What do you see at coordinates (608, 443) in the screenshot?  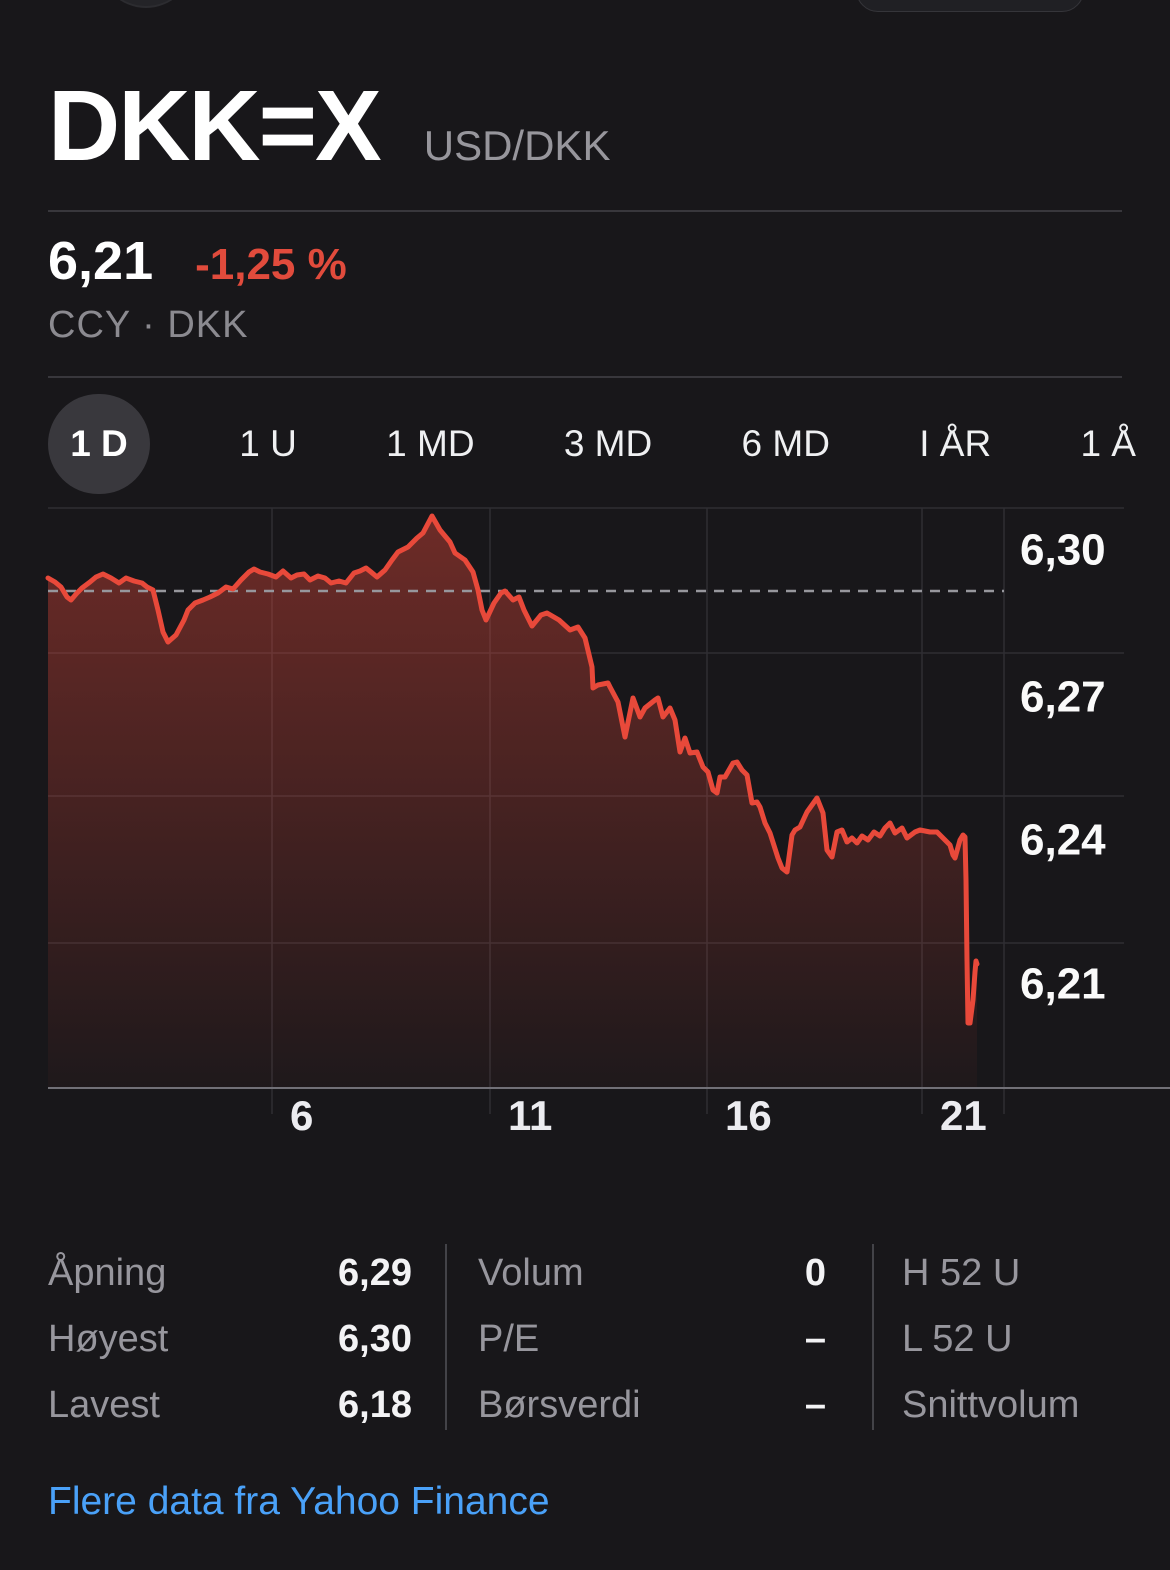 I see `tab-range-3-md: 3 MD` at bounding box center [608, 443].